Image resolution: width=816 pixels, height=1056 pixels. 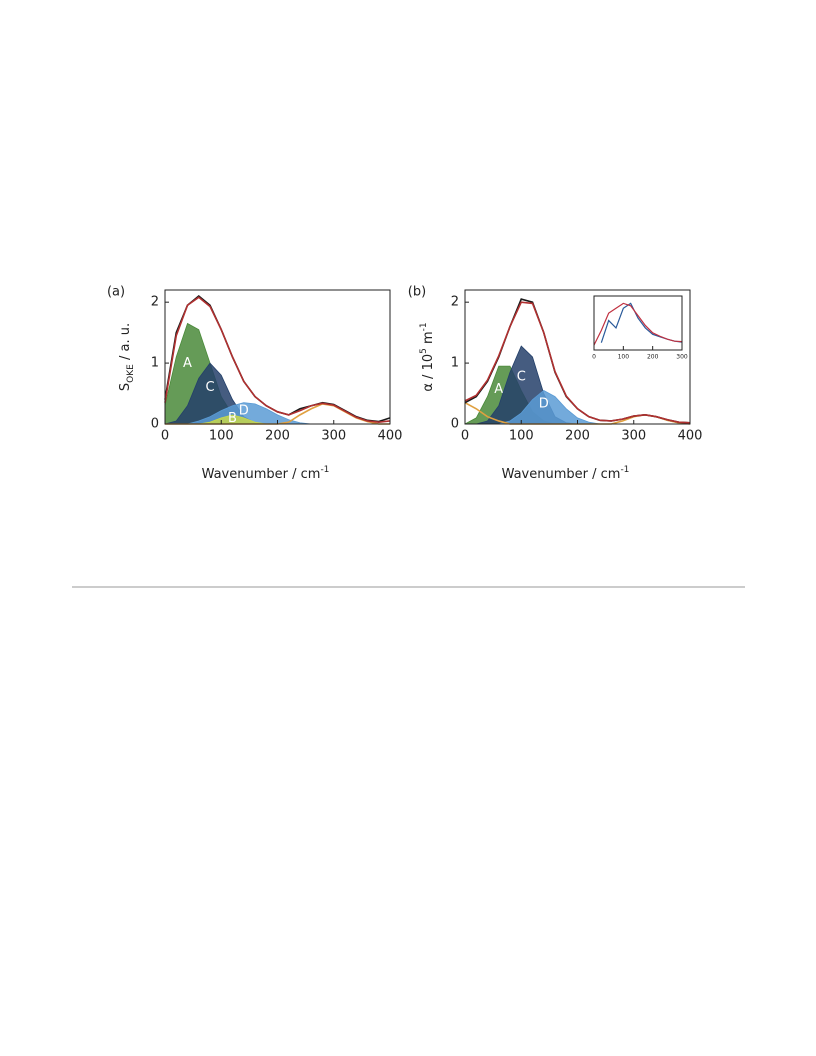 I want to click on label-part: S, so click(x=125, y=387).